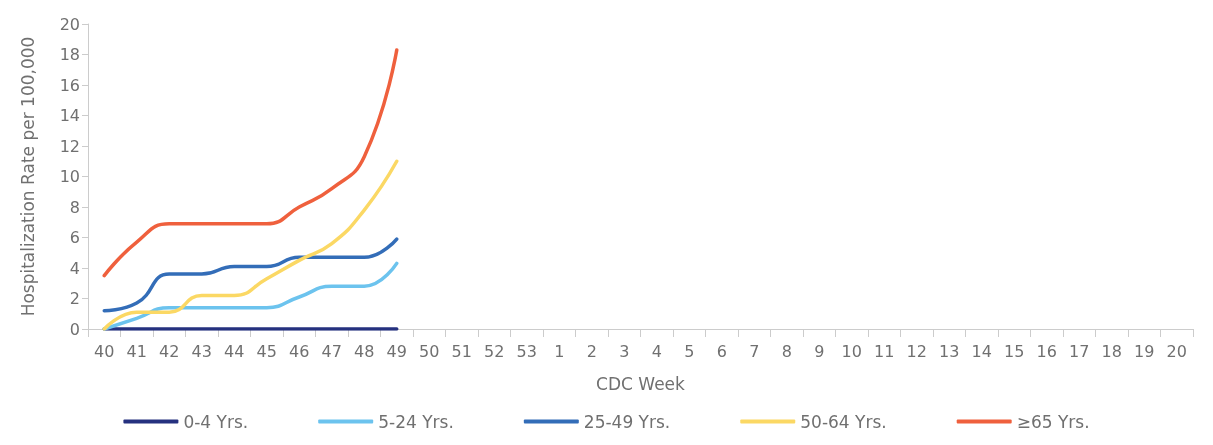 The image size is (1213, 445). I want to click on legend-label: 50-64 Yrs., so click(843, 421).